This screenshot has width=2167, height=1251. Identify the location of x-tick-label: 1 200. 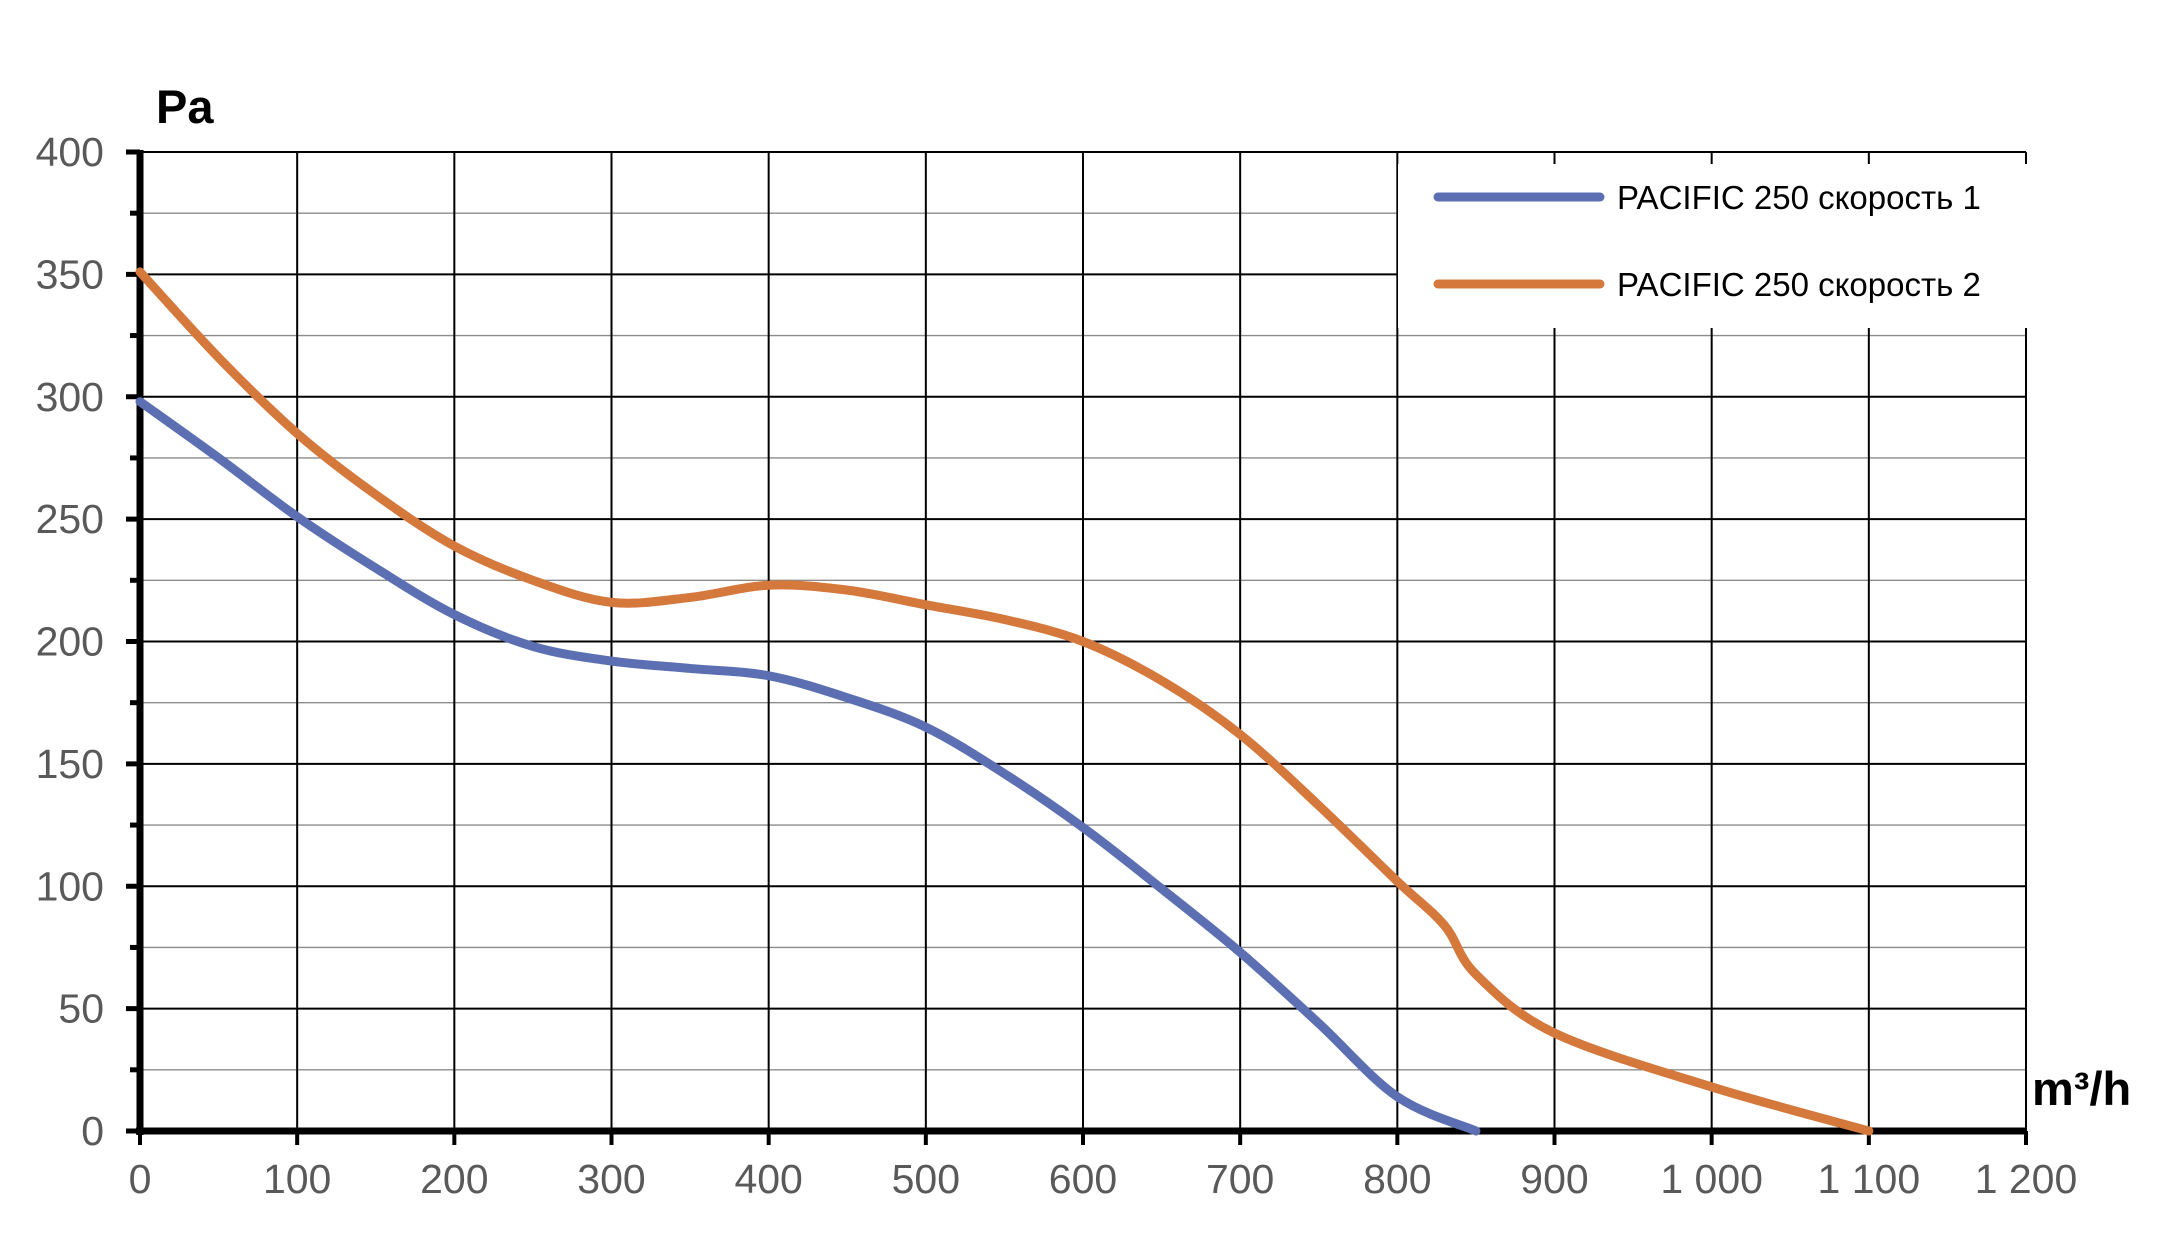
(2026, 1179).